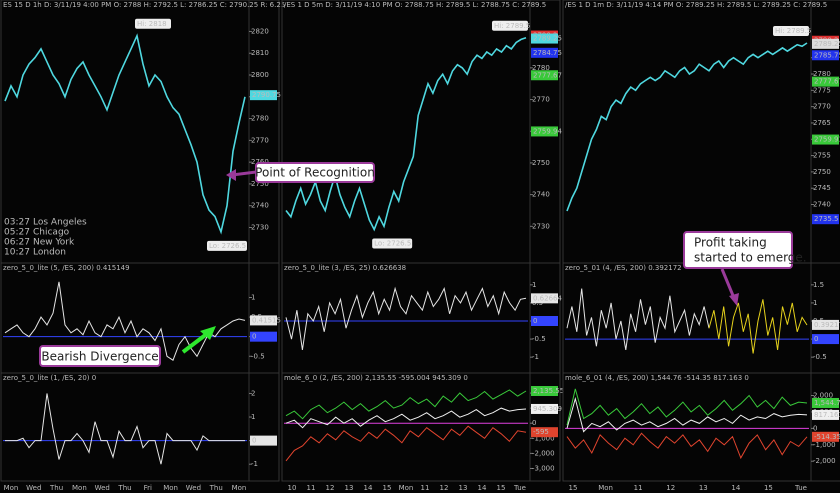  Describe the element at coordinates (547, 298) in the screenshot. I see `price-label: 0.62664` at that location.